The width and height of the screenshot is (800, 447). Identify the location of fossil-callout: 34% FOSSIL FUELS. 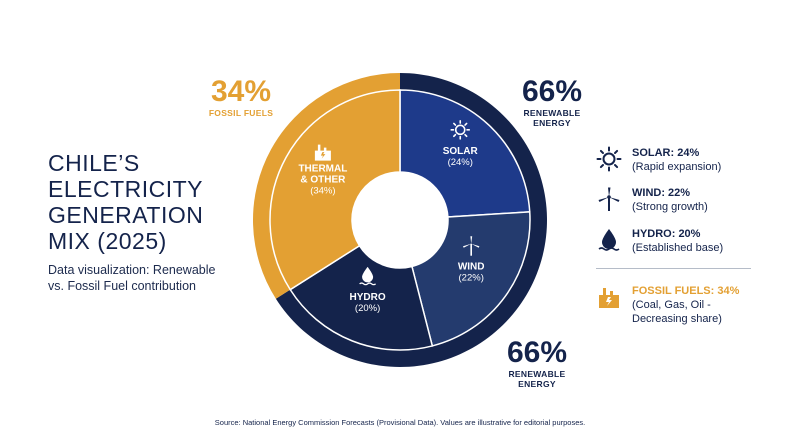
(241, 97).